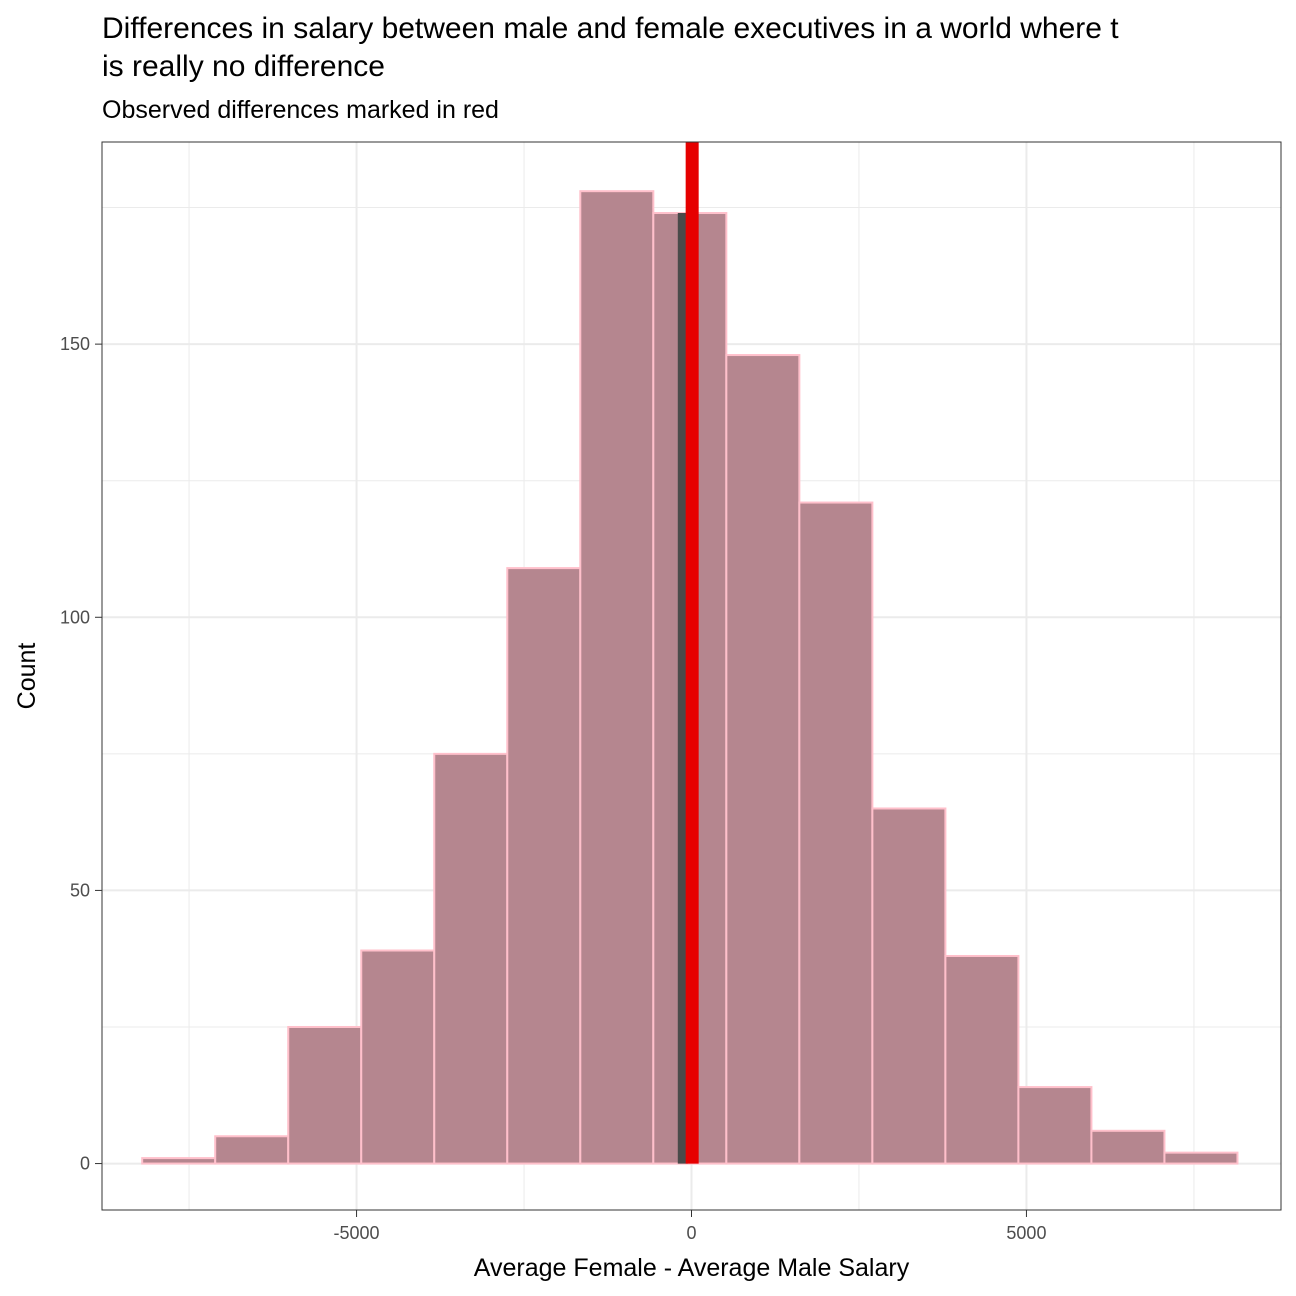 The height and width of the screenshot is (1296, 1296). Describe the element at coordinates (691, 1233) in the screenshot. I see `x-tick-label: 0` at that location.